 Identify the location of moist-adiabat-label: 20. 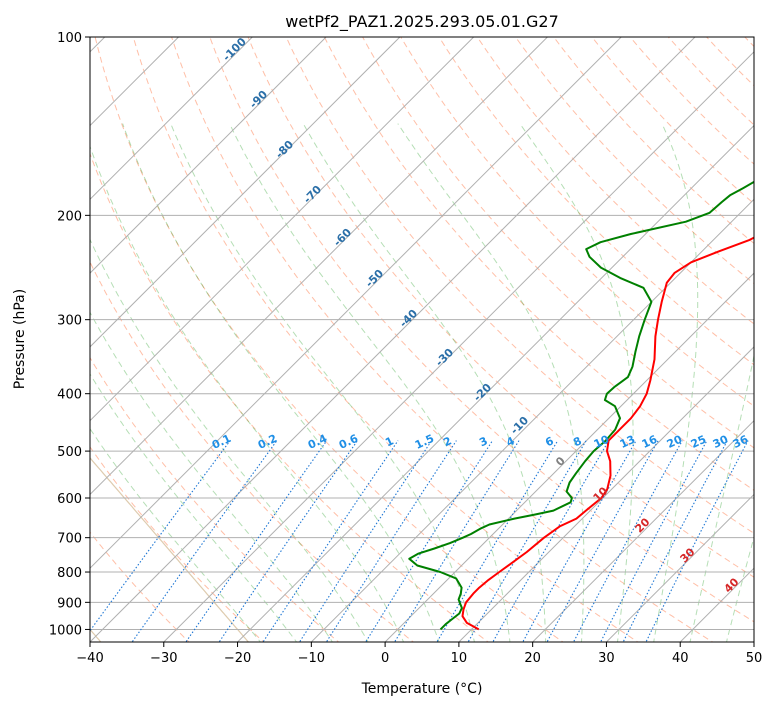
(643, 525).